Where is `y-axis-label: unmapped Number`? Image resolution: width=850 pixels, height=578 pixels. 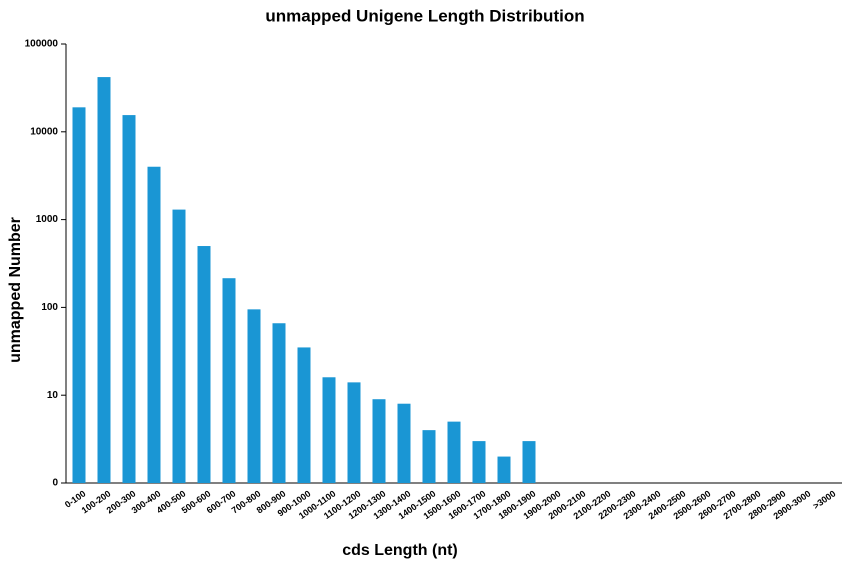
y-axis-label: unmapped Number is located at coordinates (15, 290).